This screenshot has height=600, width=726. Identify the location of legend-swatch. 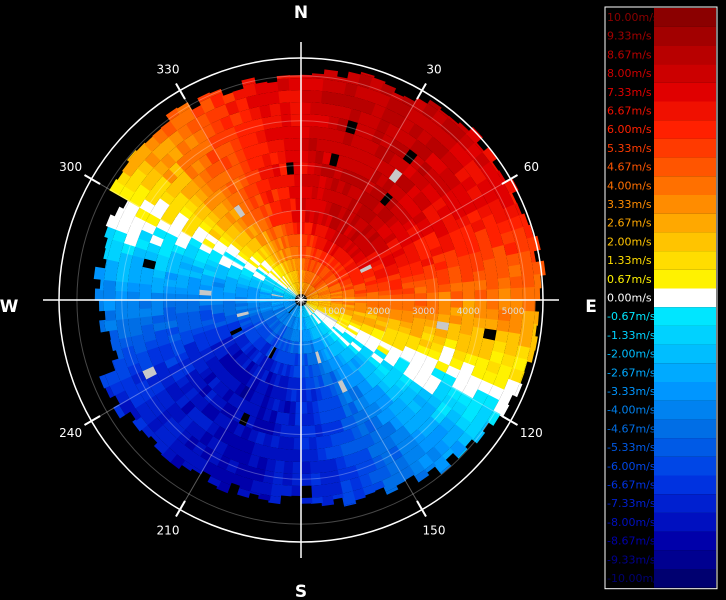
(685, 503).